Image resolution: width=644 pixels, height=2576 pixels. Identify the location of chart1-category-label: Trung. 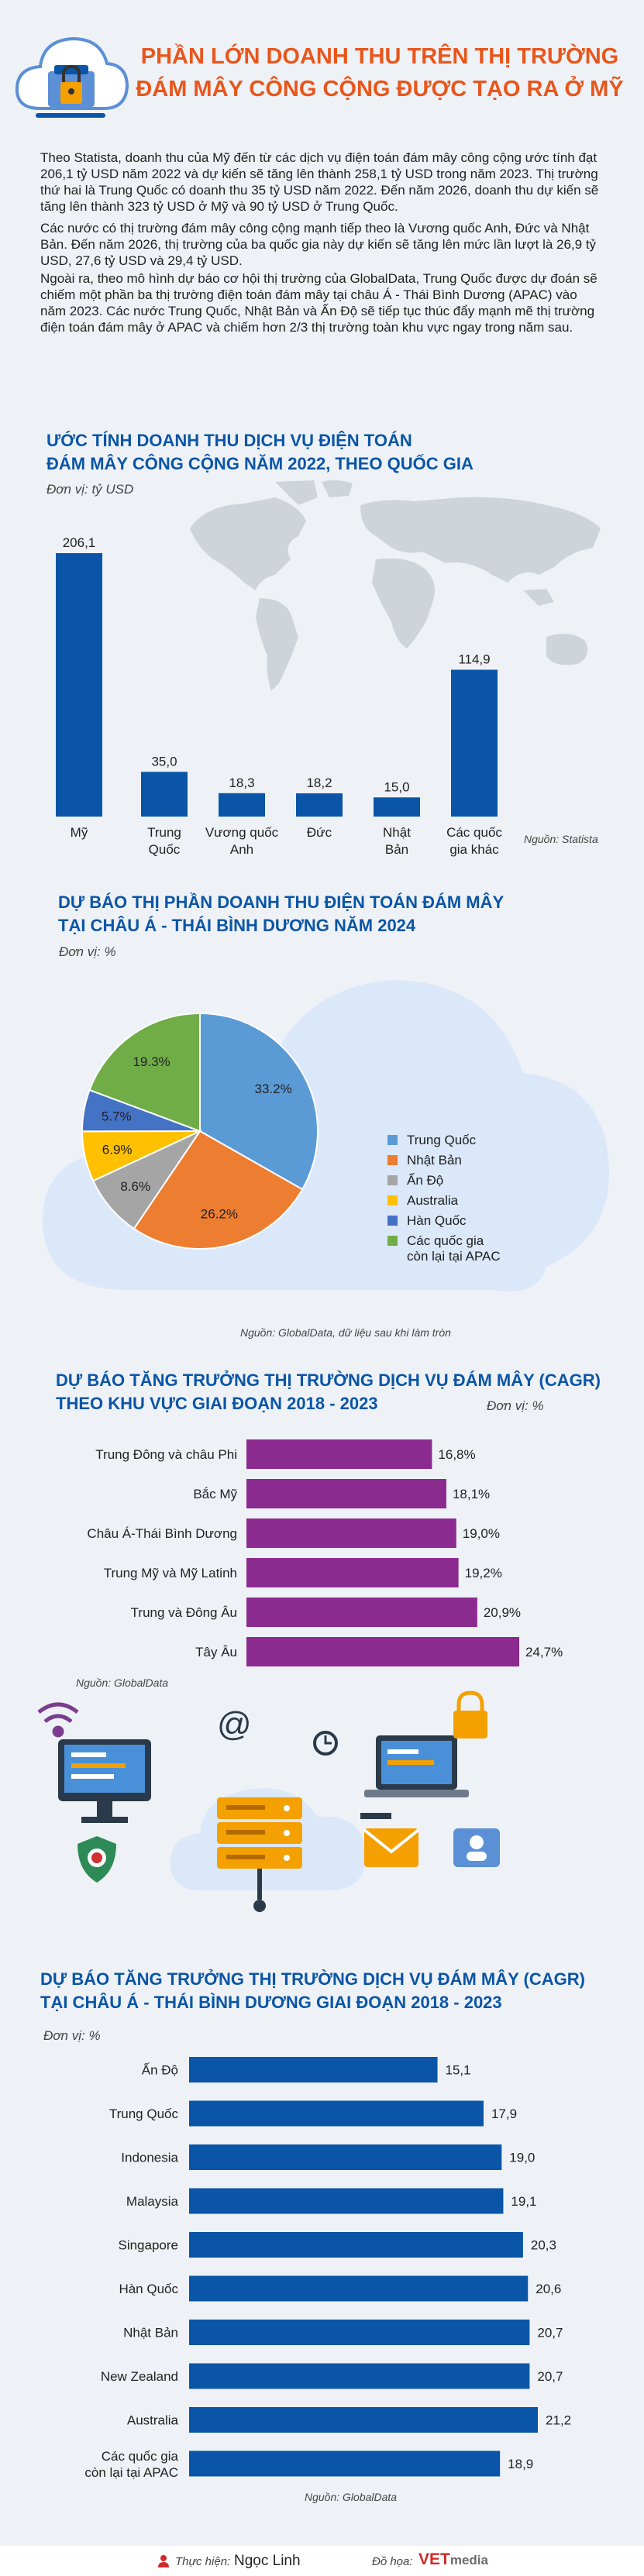
(164, 832).